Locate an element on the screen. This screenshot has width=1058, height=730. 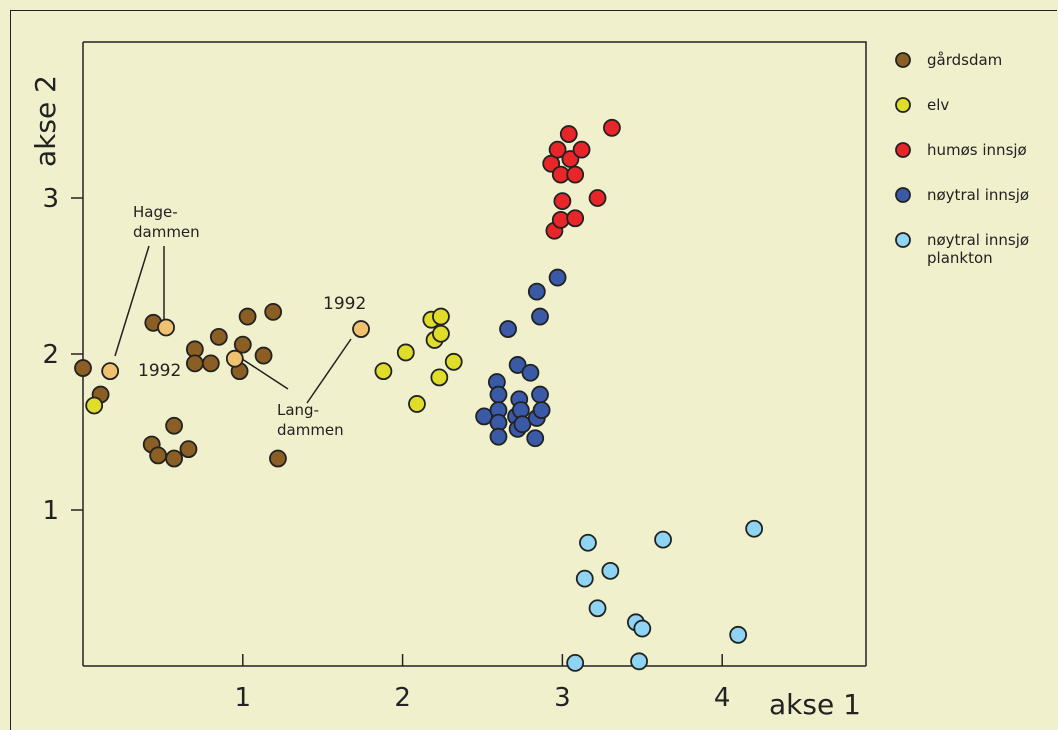
y-tick-label: 1 is located at coordinates (50, 511).